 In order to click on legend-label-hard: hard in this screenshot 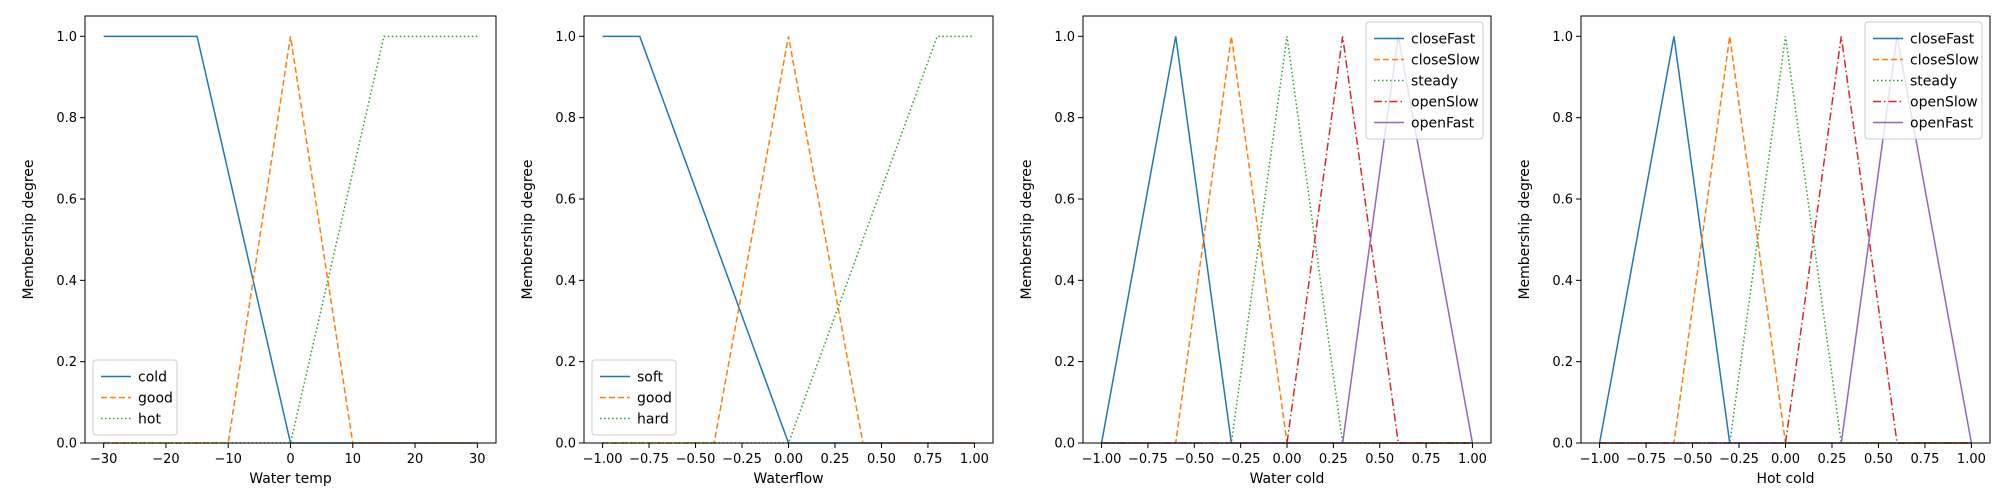, I will do `click(653, 420)`.